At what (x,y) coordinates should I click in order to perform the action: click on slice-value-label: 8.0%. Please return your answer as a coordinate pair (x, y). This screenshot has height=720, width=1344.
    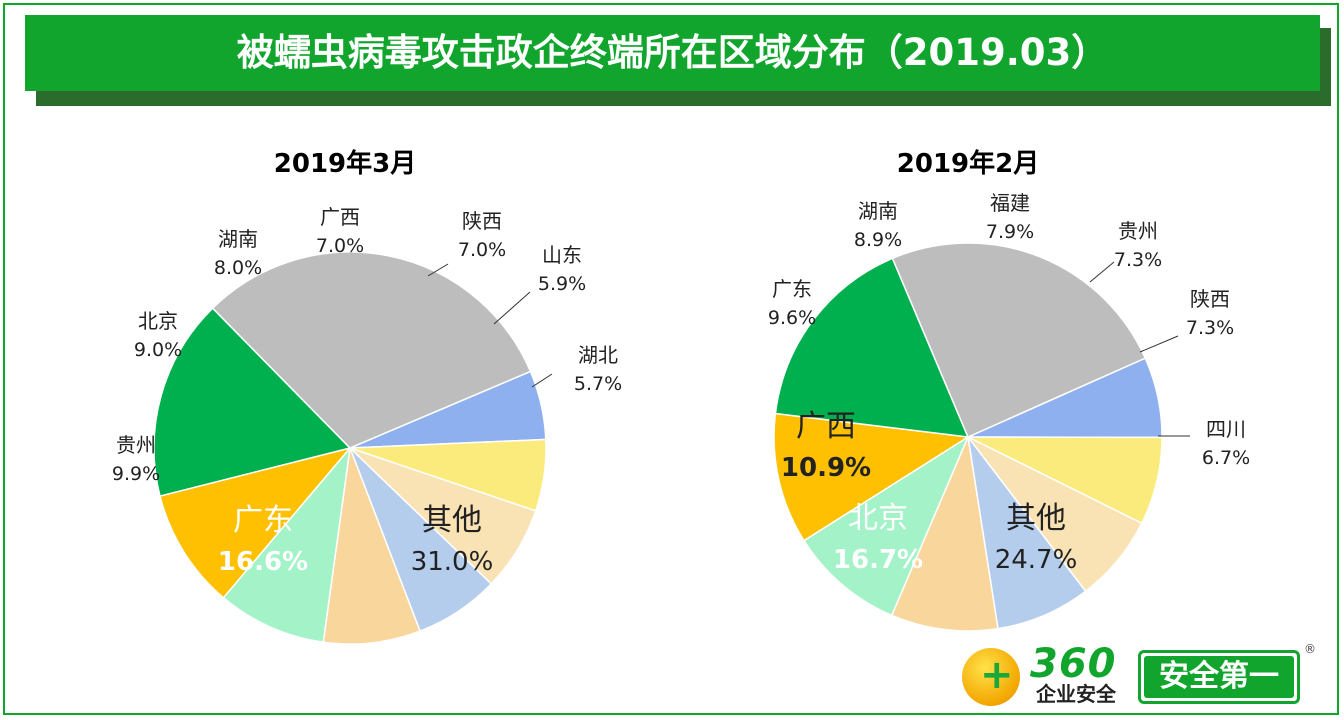
    Looking at the image, I should click on (238, 268).